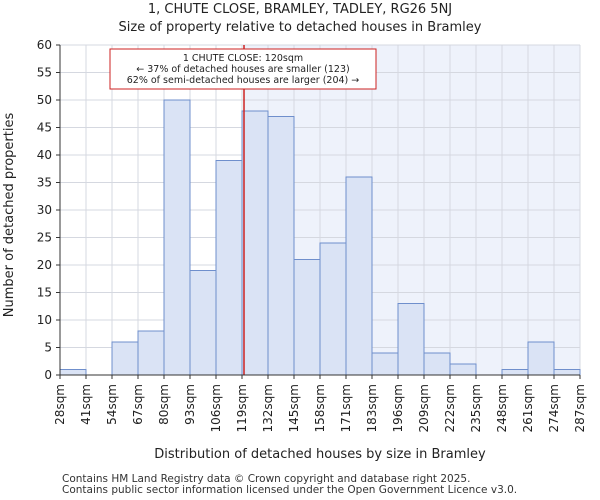 The width and height of the screenshot is (600, 500). What do you see at coordinates (307, 317) in the screenshot?
I see `bar-145sqm` at bounding box center [307, 317].